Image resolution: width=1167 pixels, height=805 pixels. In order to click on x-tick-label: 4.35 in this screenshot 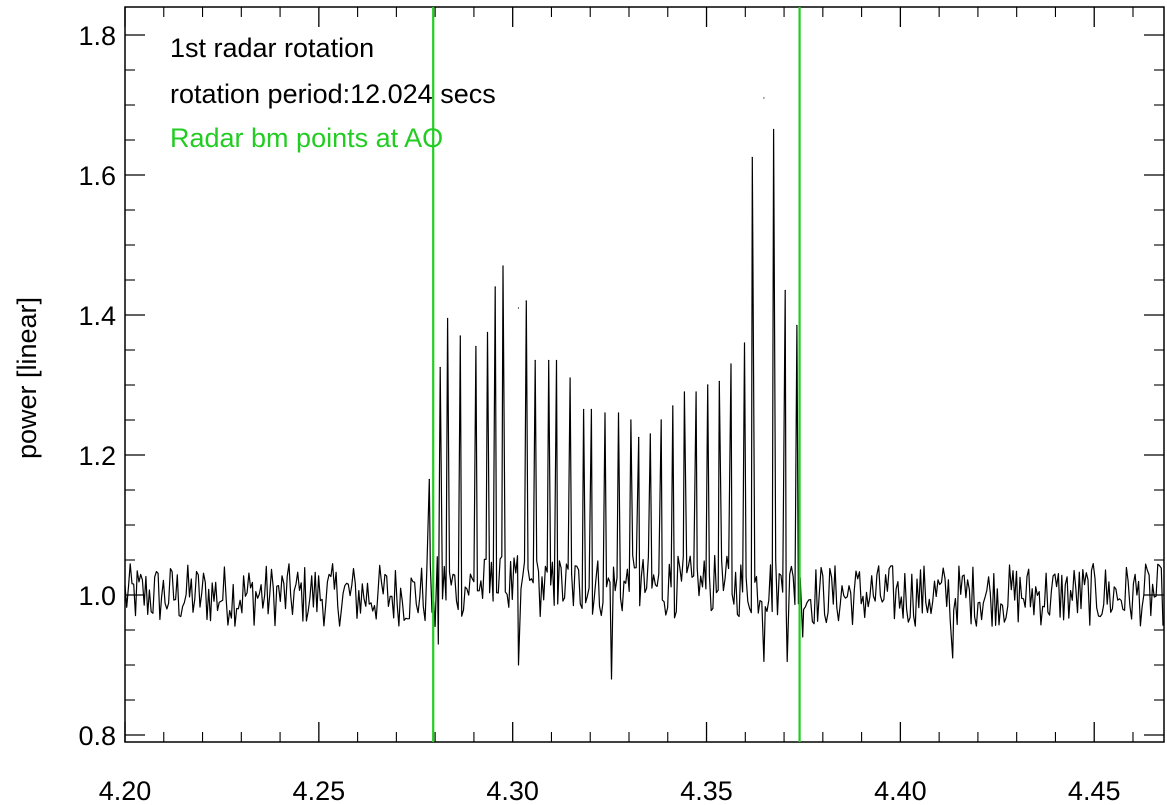, I will do `click(706, 790)`.